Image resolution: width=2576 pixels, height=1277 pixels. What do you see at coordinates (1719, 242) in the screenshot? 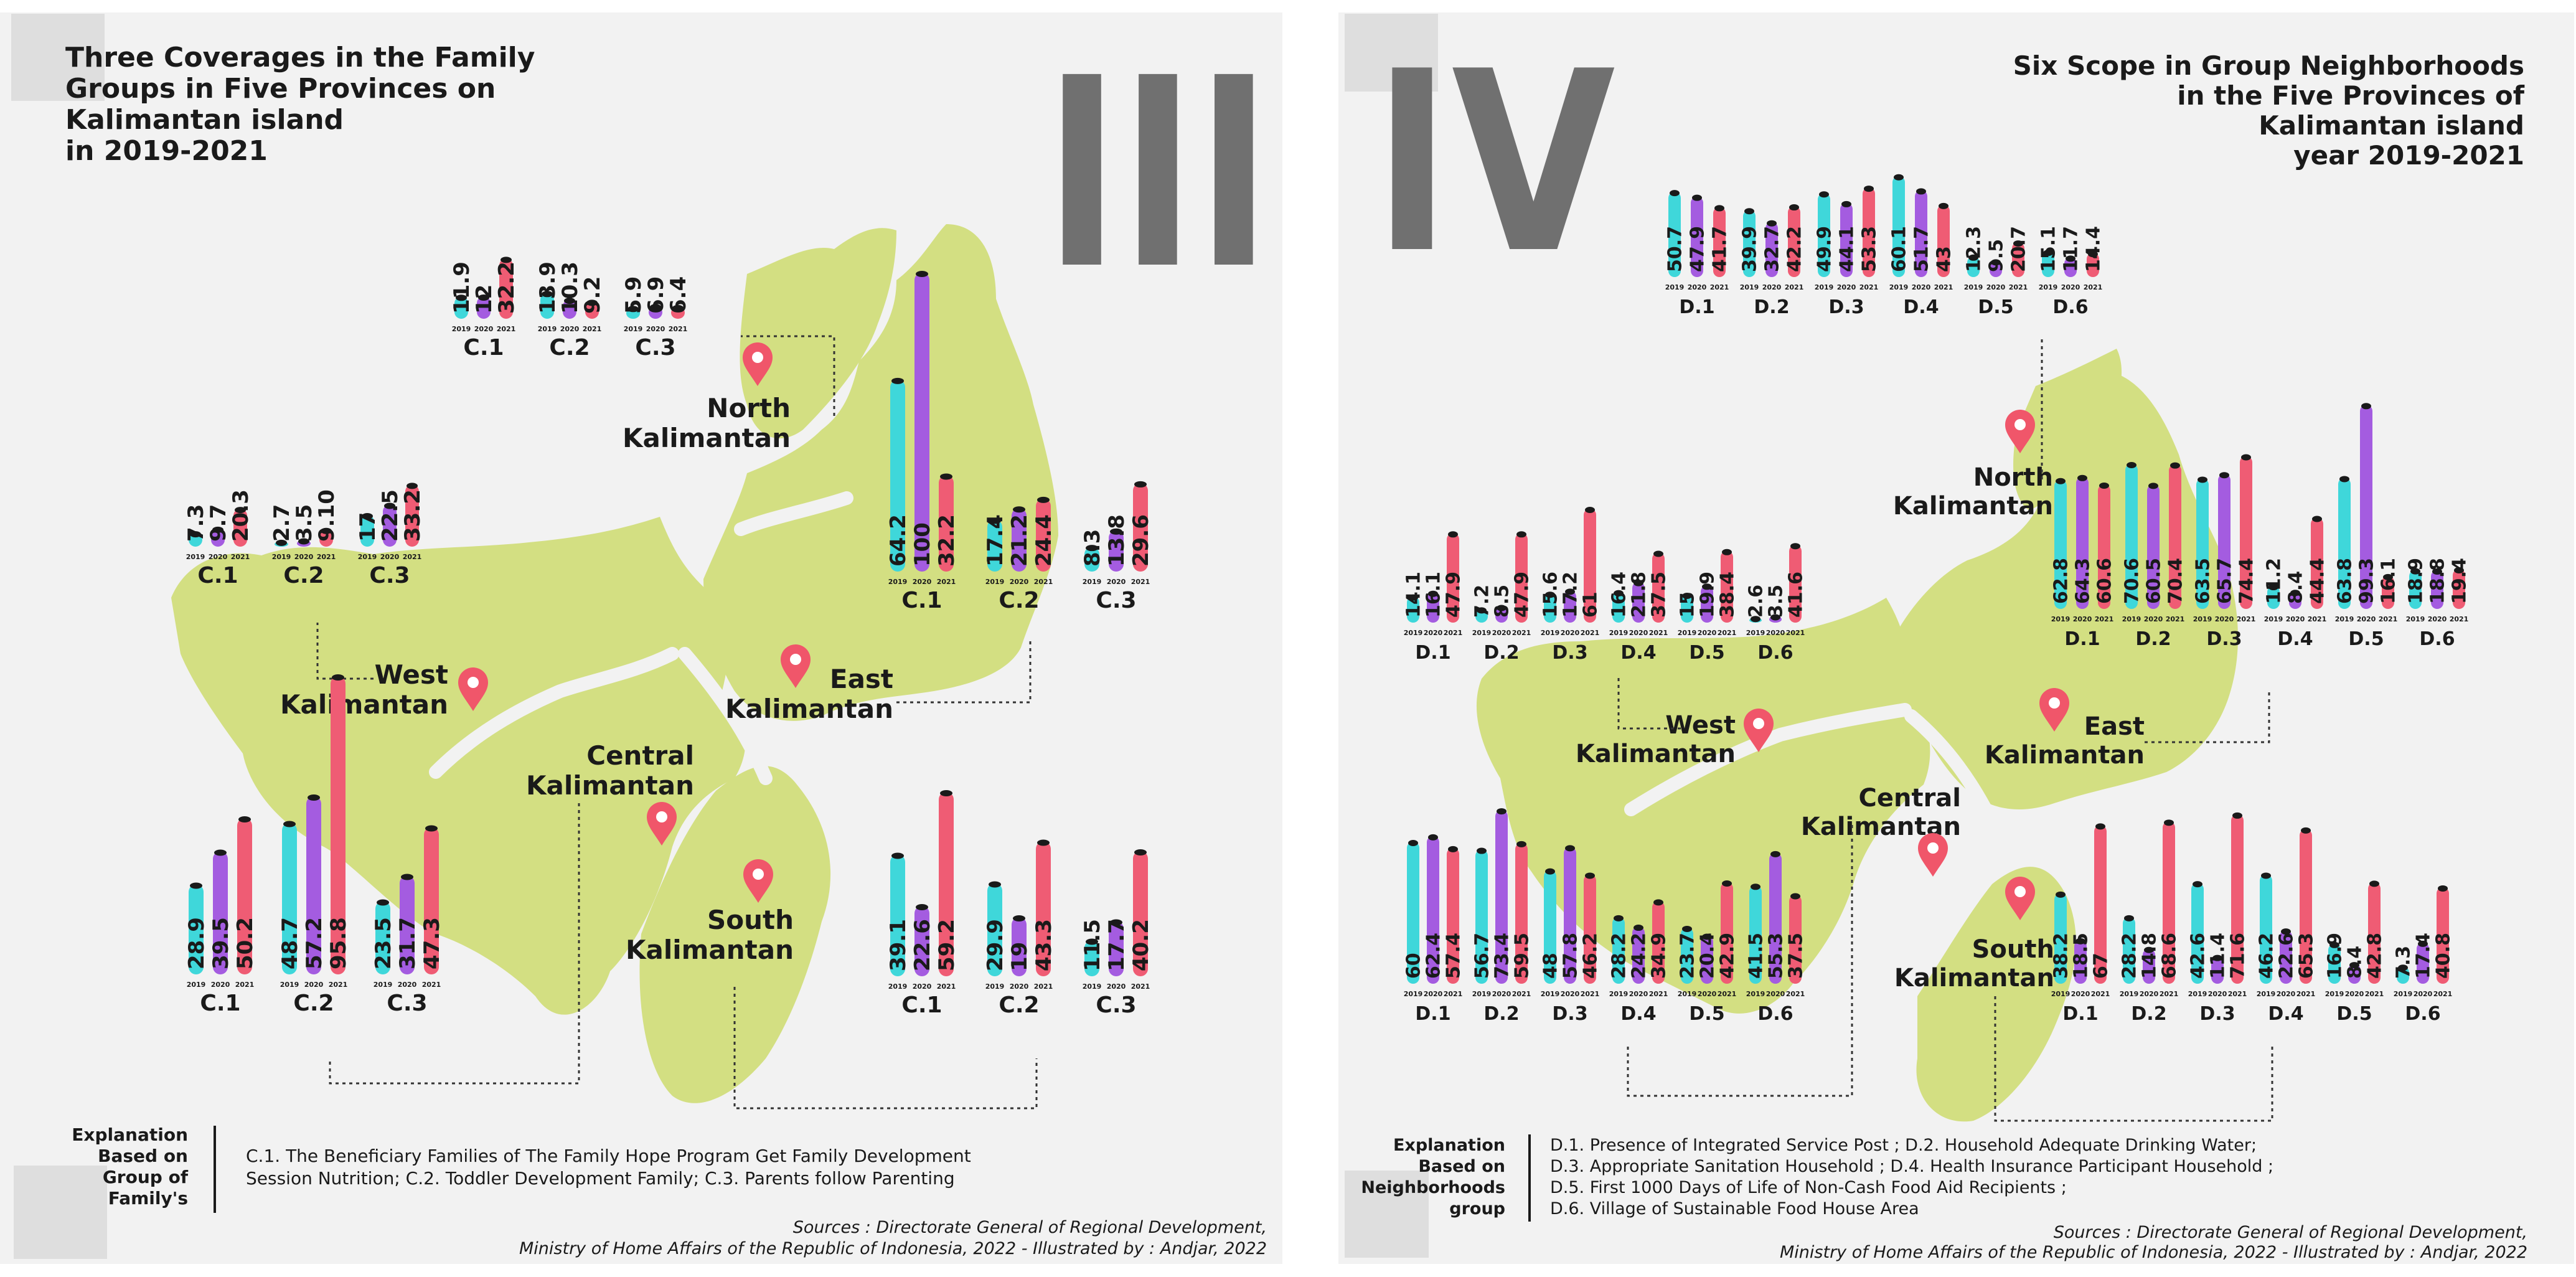
I see `chart-iv-north-bar-d1-2021` at bounding box center [1719, 242].